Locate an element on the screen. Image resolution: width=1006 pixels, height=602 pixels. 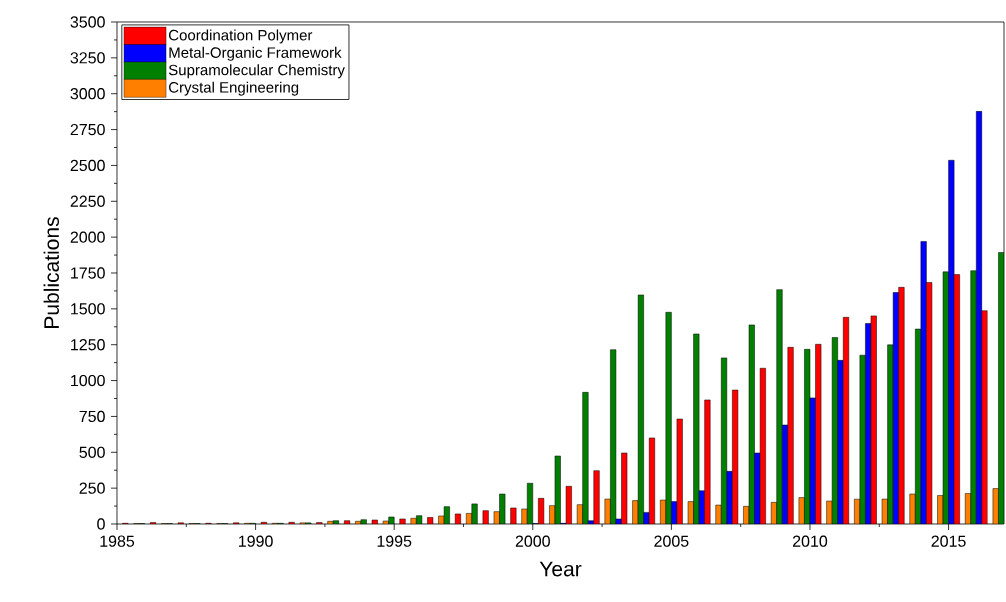
y-tick-label: 0 is located at coordinates (101, 524).